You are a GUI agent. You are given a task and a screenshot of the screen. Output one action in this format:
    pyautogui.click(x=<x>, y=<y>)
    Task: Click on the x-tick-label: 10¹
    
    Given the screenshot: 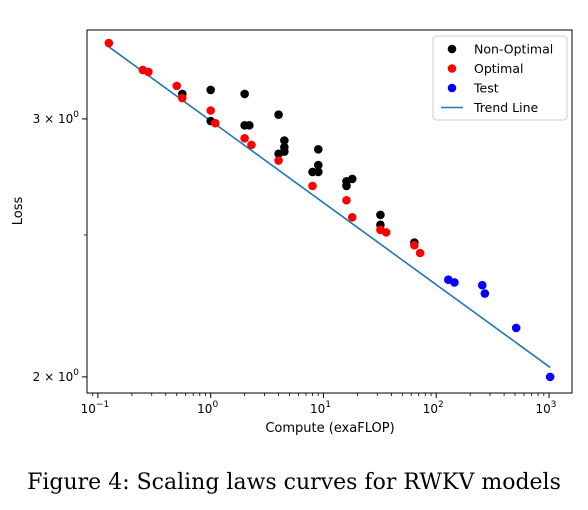 What is the action you would take?
    pyautogui.click(x=320, y=408)
    